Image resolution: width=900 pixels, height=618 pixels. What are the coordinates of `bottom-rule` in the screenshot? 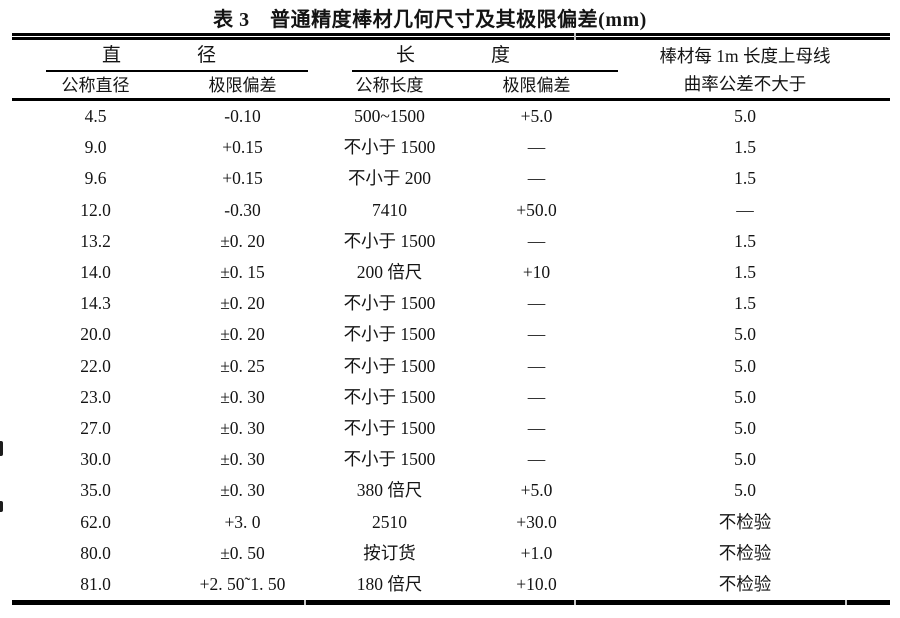 It's located at (451, 602).